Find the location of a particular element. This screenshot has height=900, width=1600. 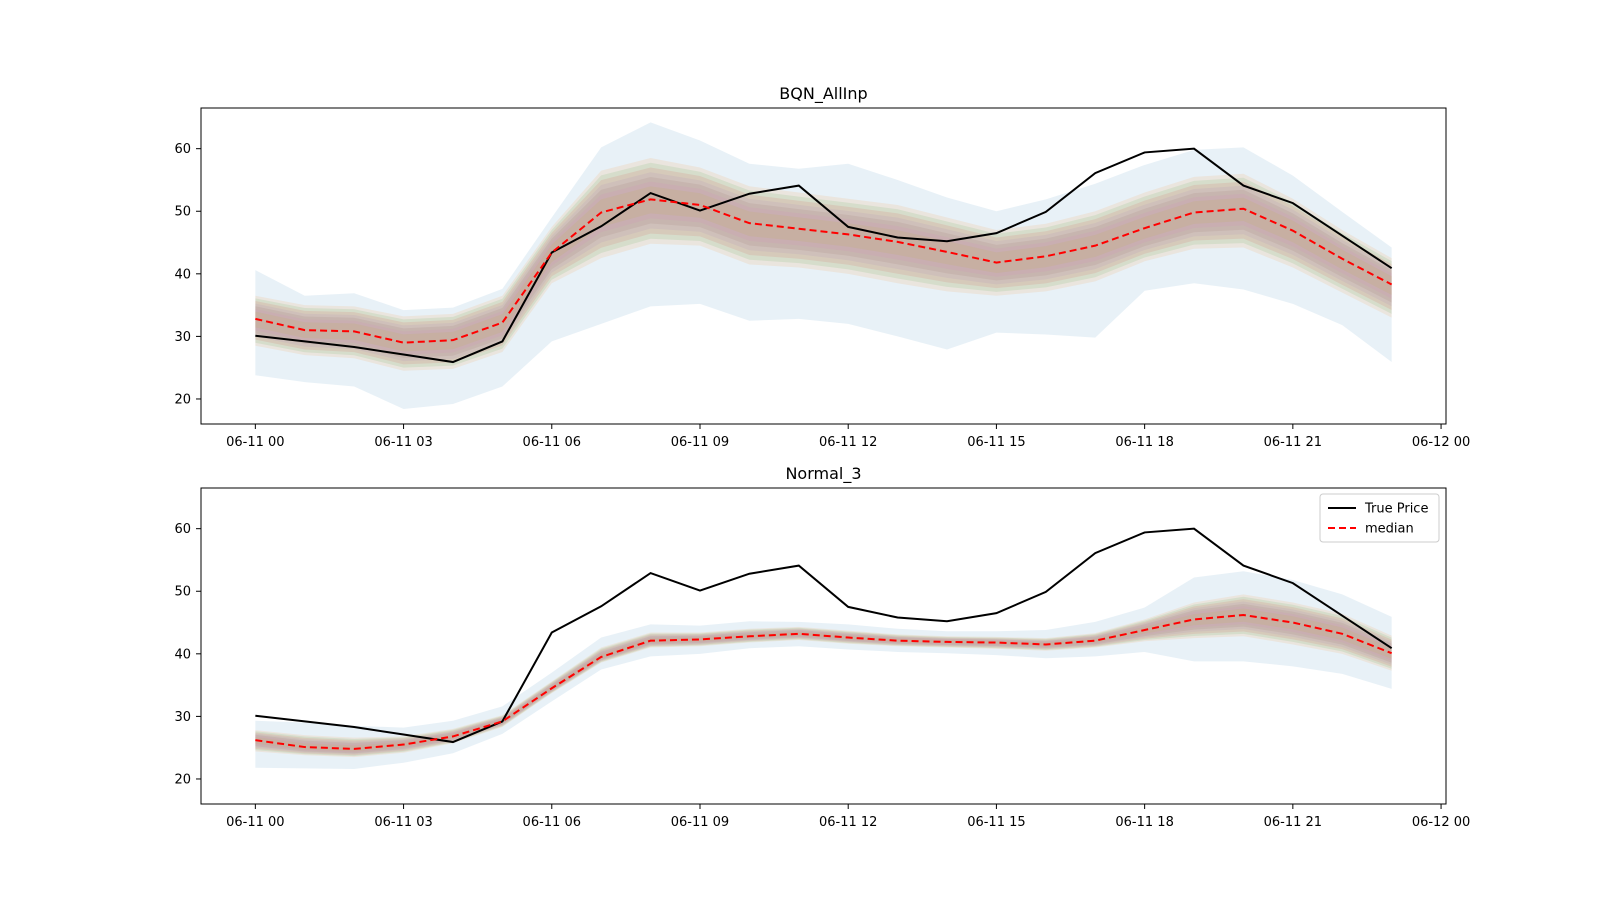

legend: True Price median is located at coordinates (1379, 518).